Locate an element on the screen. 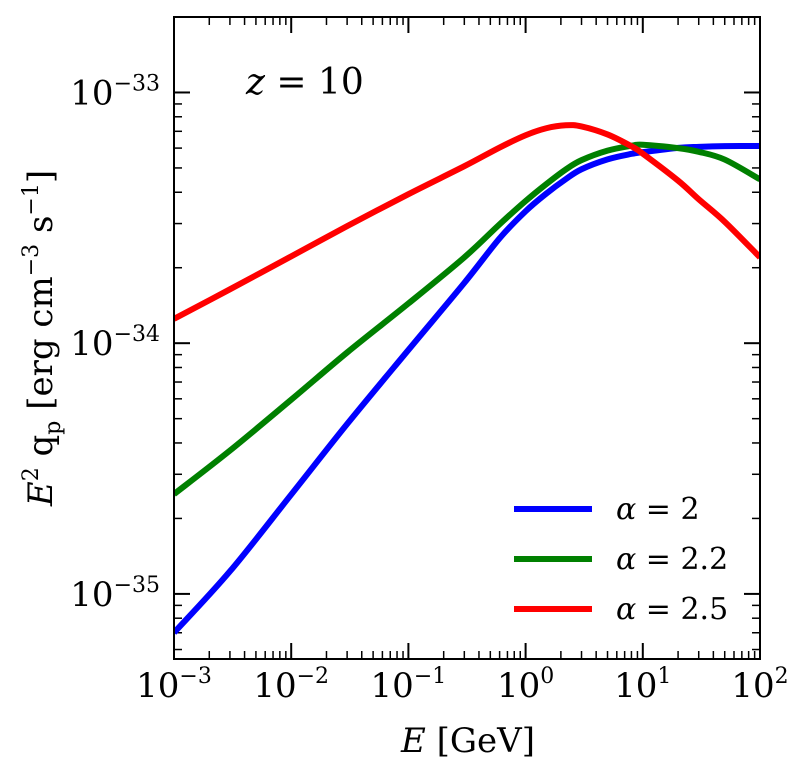  legend-label: α = 2.2 is located at coordinates (672, 559).